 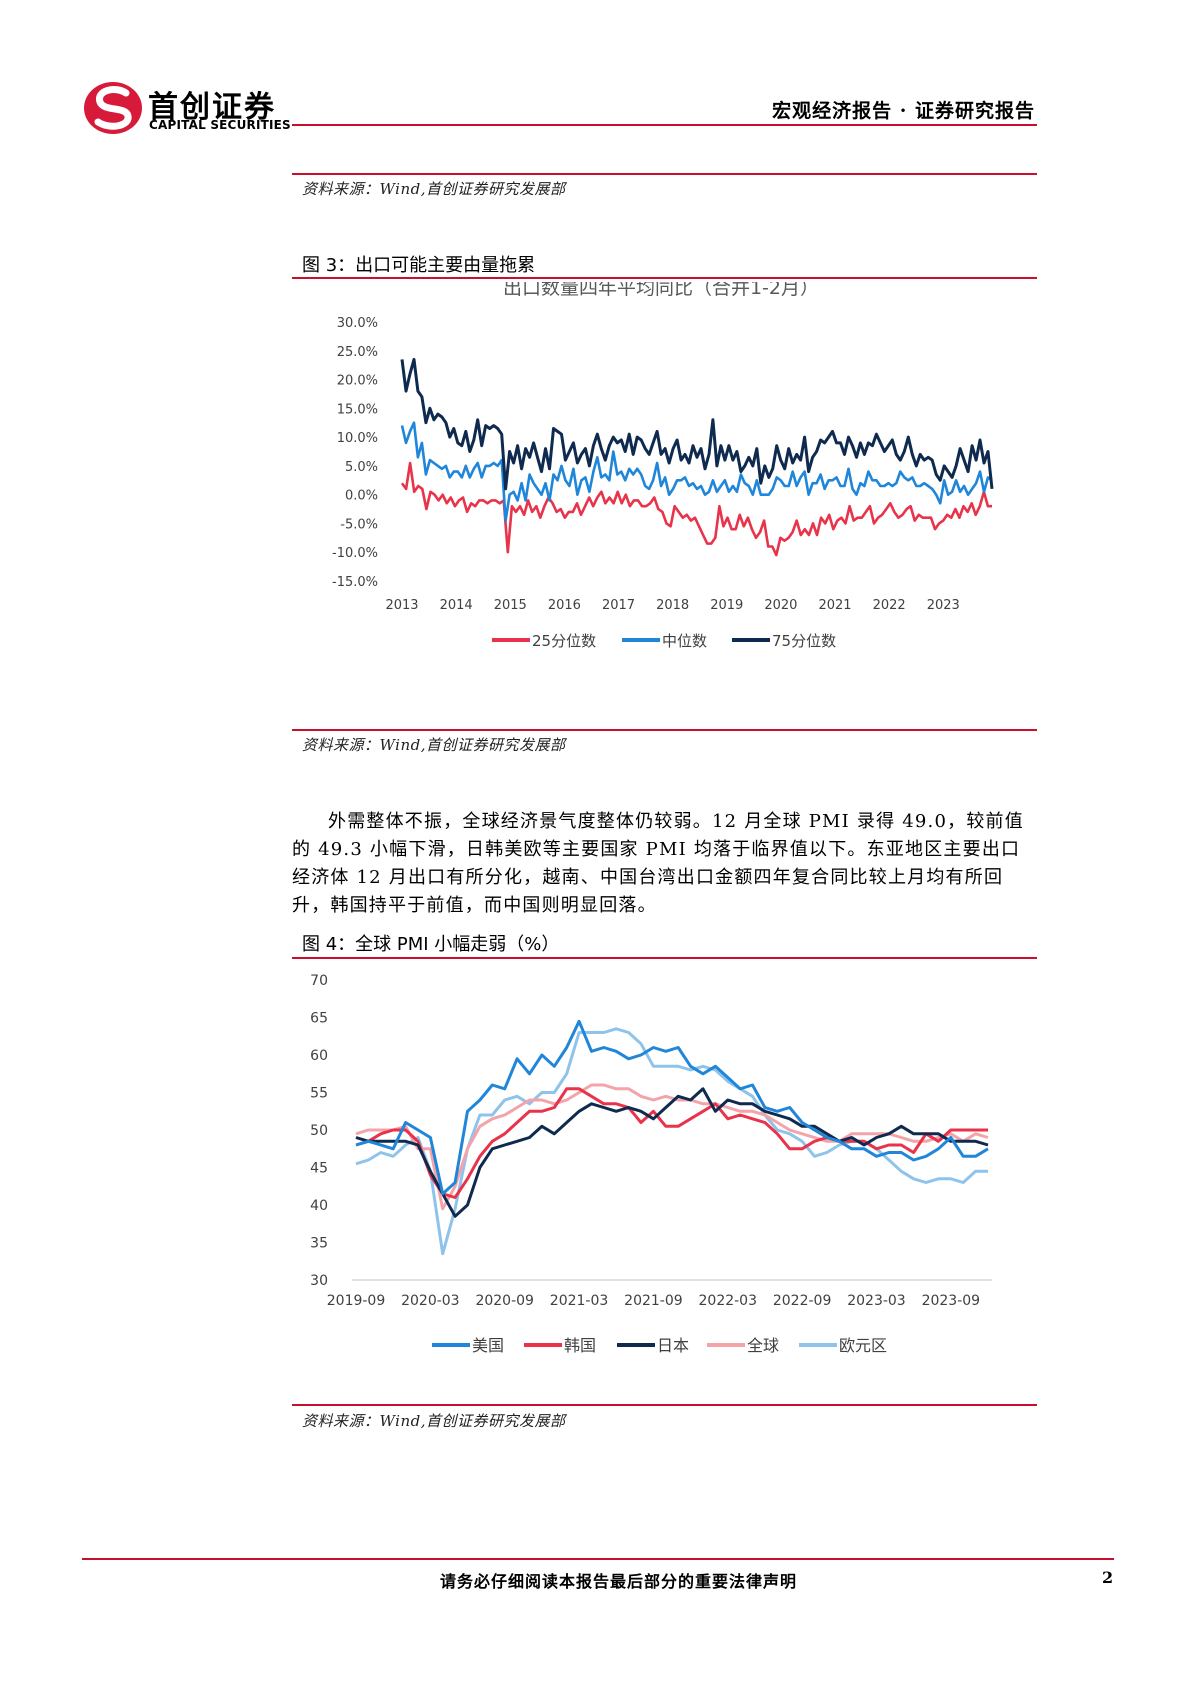 I want to click on report-type: 宏观经济报告 · 证券研究报告, so click(x=903, y=111).